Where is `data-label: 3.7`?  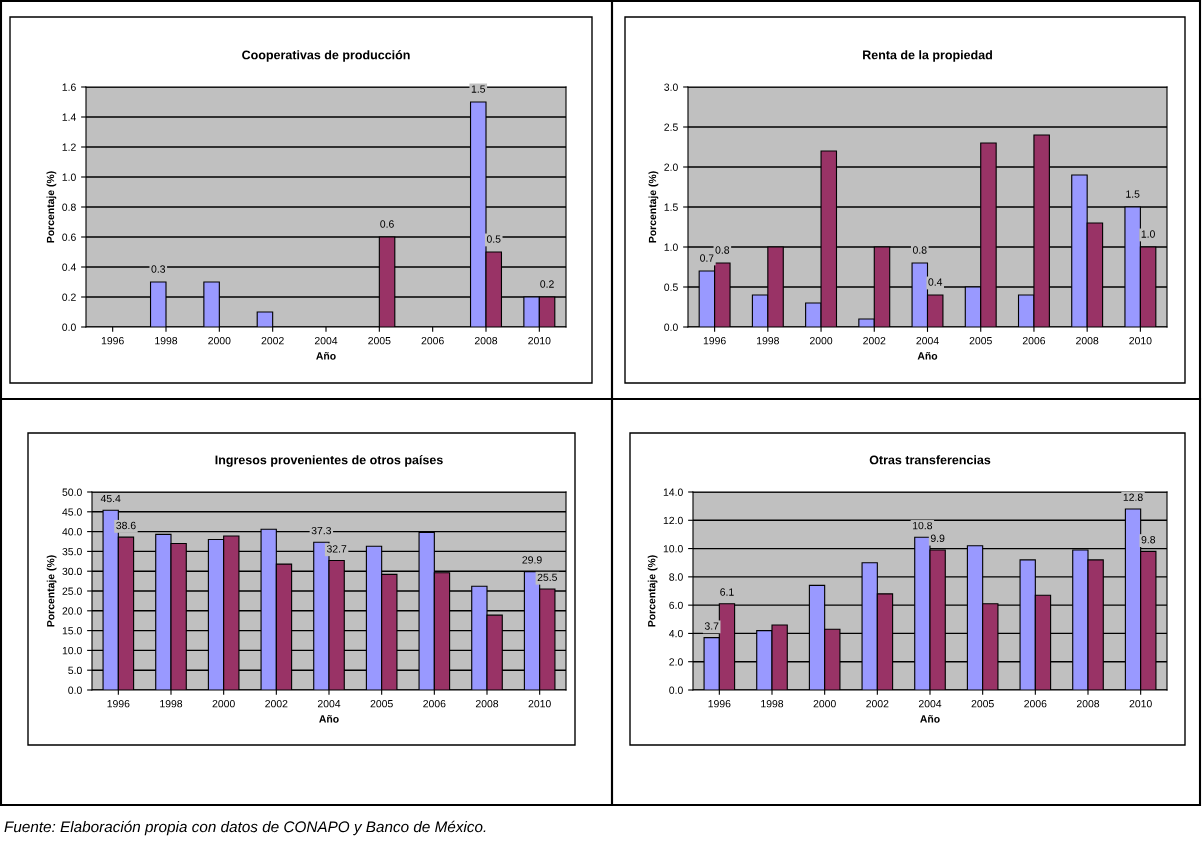
data-label: 3.7 is located at coordinates (711, 626).